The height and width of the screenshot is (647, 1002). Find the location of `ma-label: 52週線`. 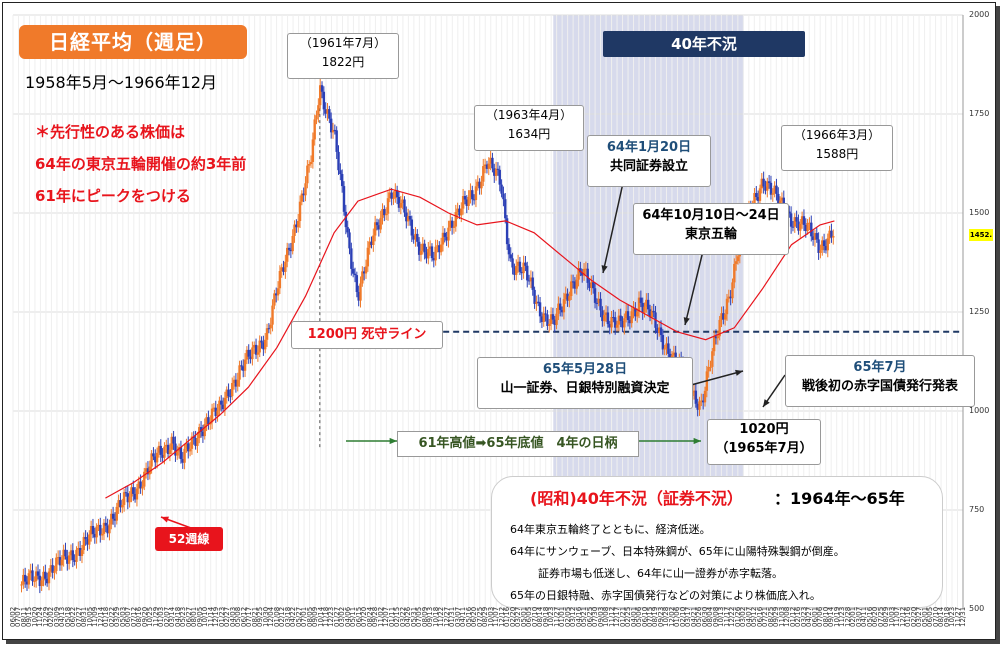

ma-label: 52週線 is located at coordinates (189, 539).